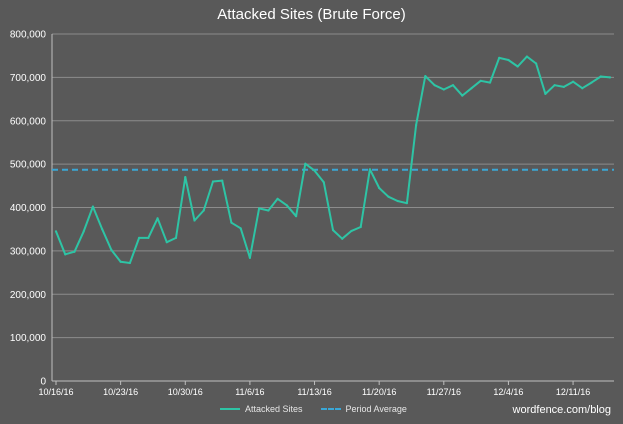 Image resolution: width=623 pixels, height=424 pixels. I want to click on y-tick-label: 600,000, so click(28, 121).